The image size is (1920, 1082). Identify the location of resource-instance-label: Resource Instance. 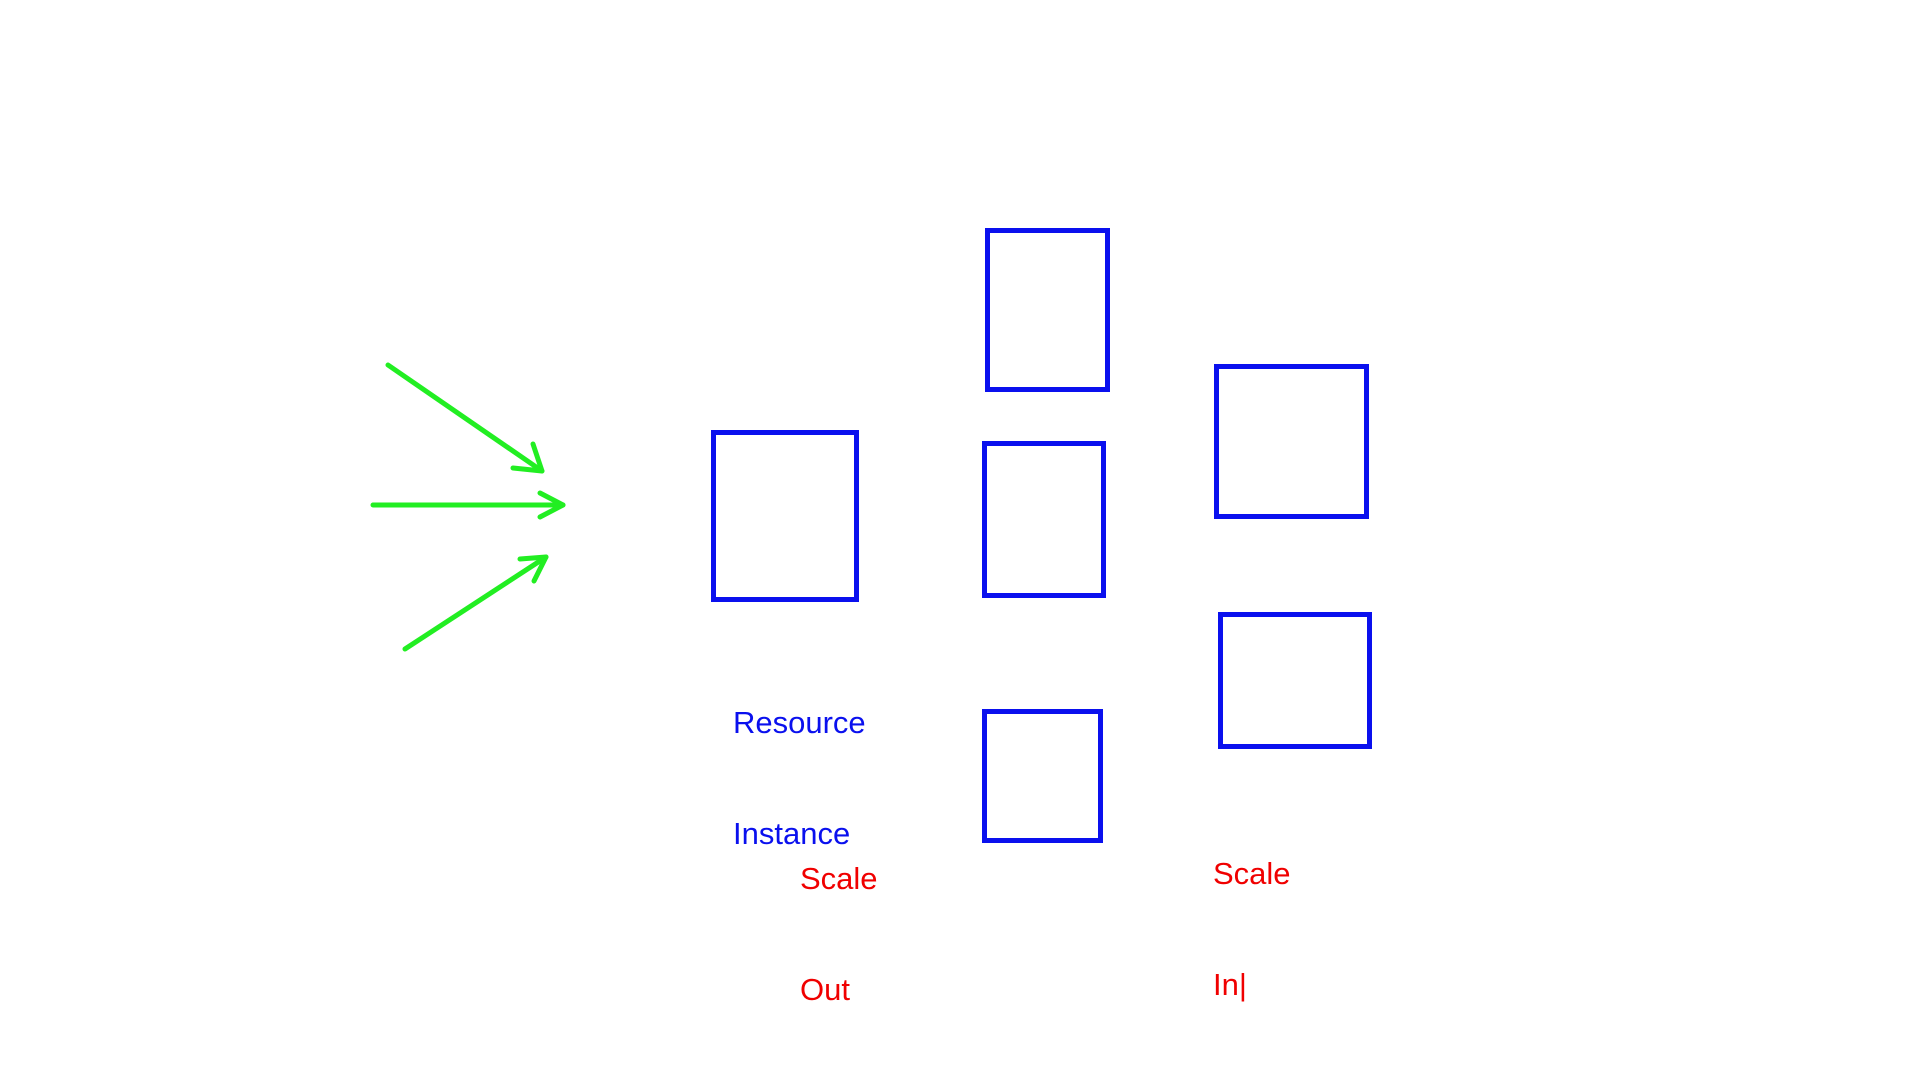
(799, 778).